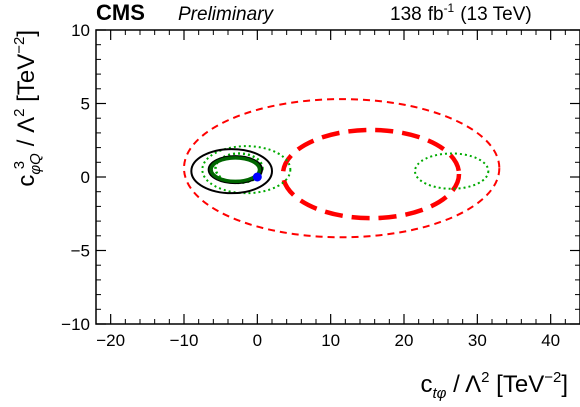 This screenshot has width=580, height=407. Describe the element at coordinates (404, 340) in the screenshot. I see `x-tick-label: 20` at that location.